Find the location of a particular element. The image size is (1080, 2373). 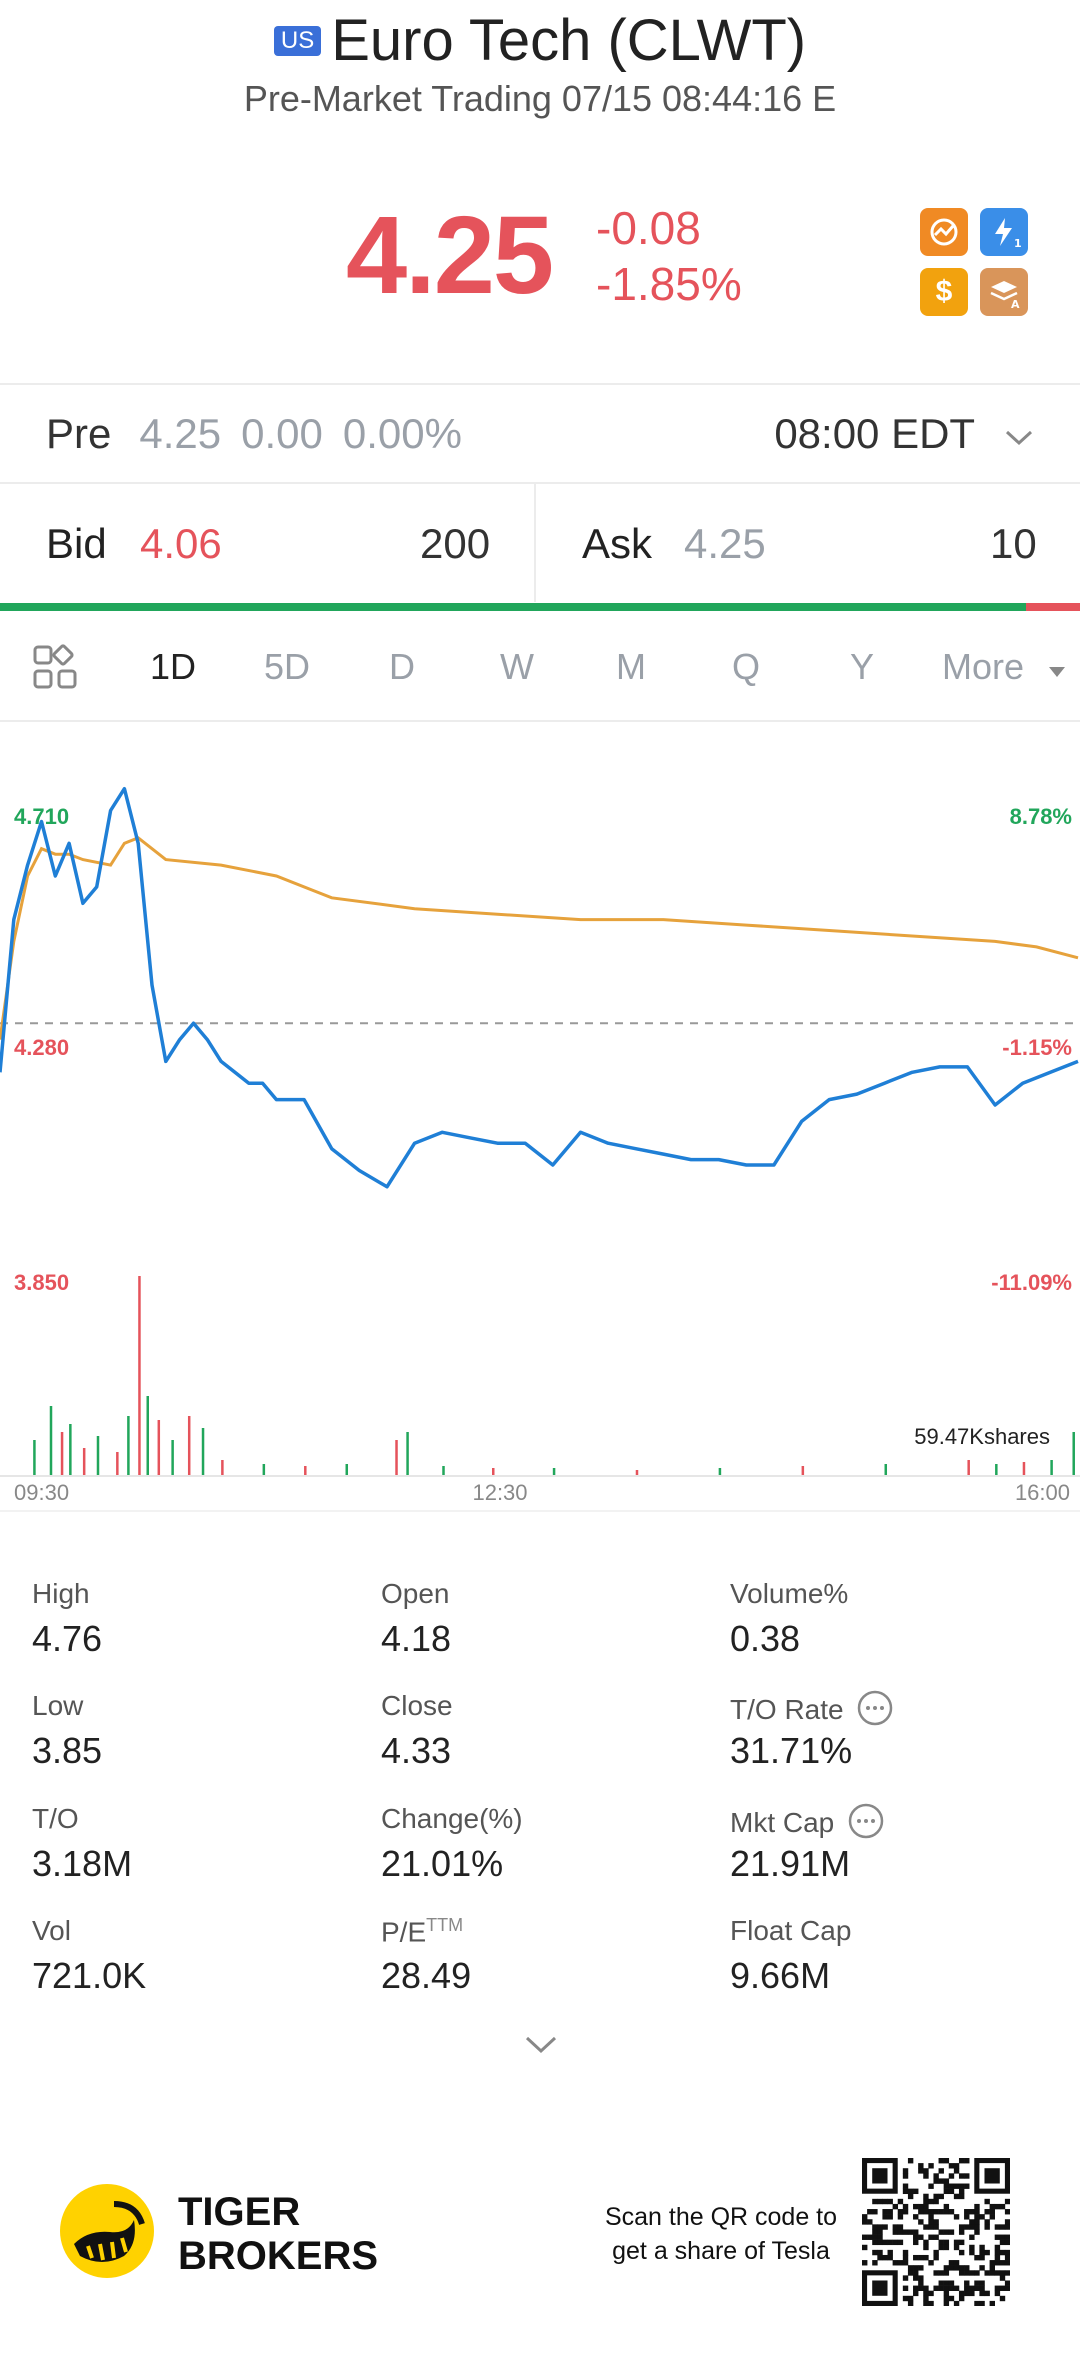

trend-chart-icon is located at coordinates (944, 232).